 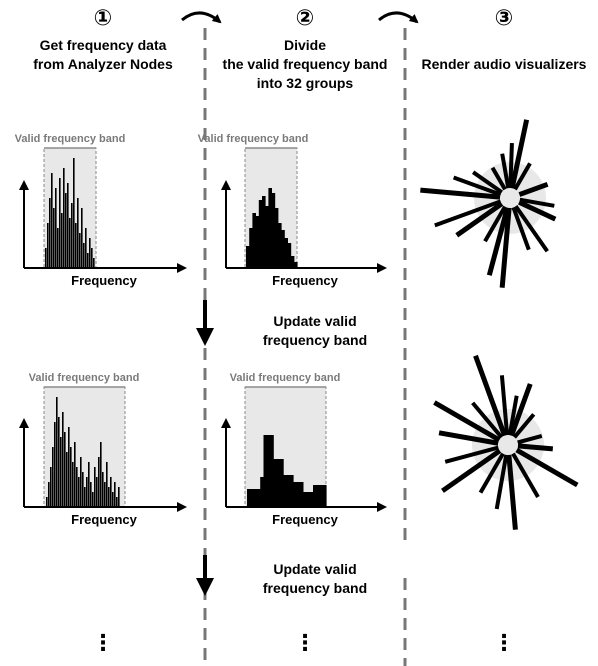 I want to click on step-3-number: ③, so click(x=504, y=17).